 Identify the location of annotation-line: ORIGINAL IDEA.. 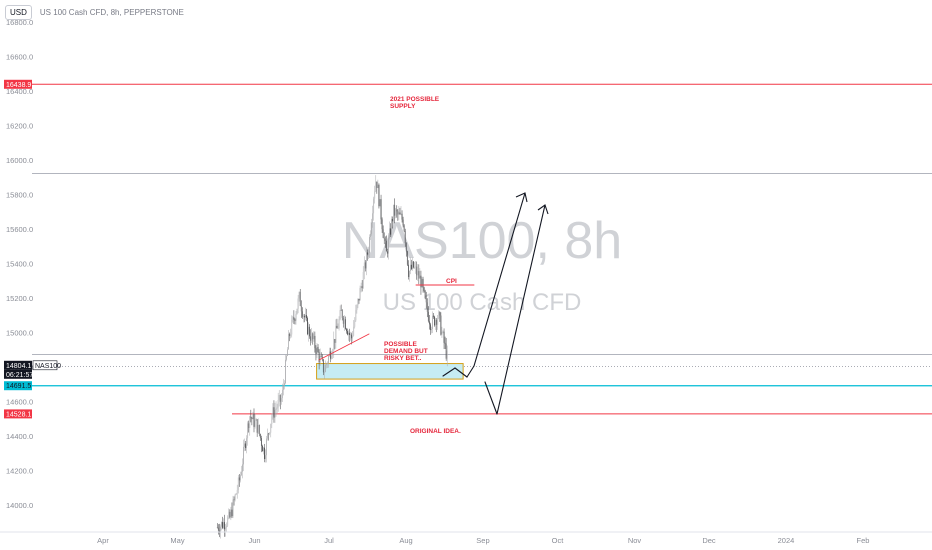
(435, 431).